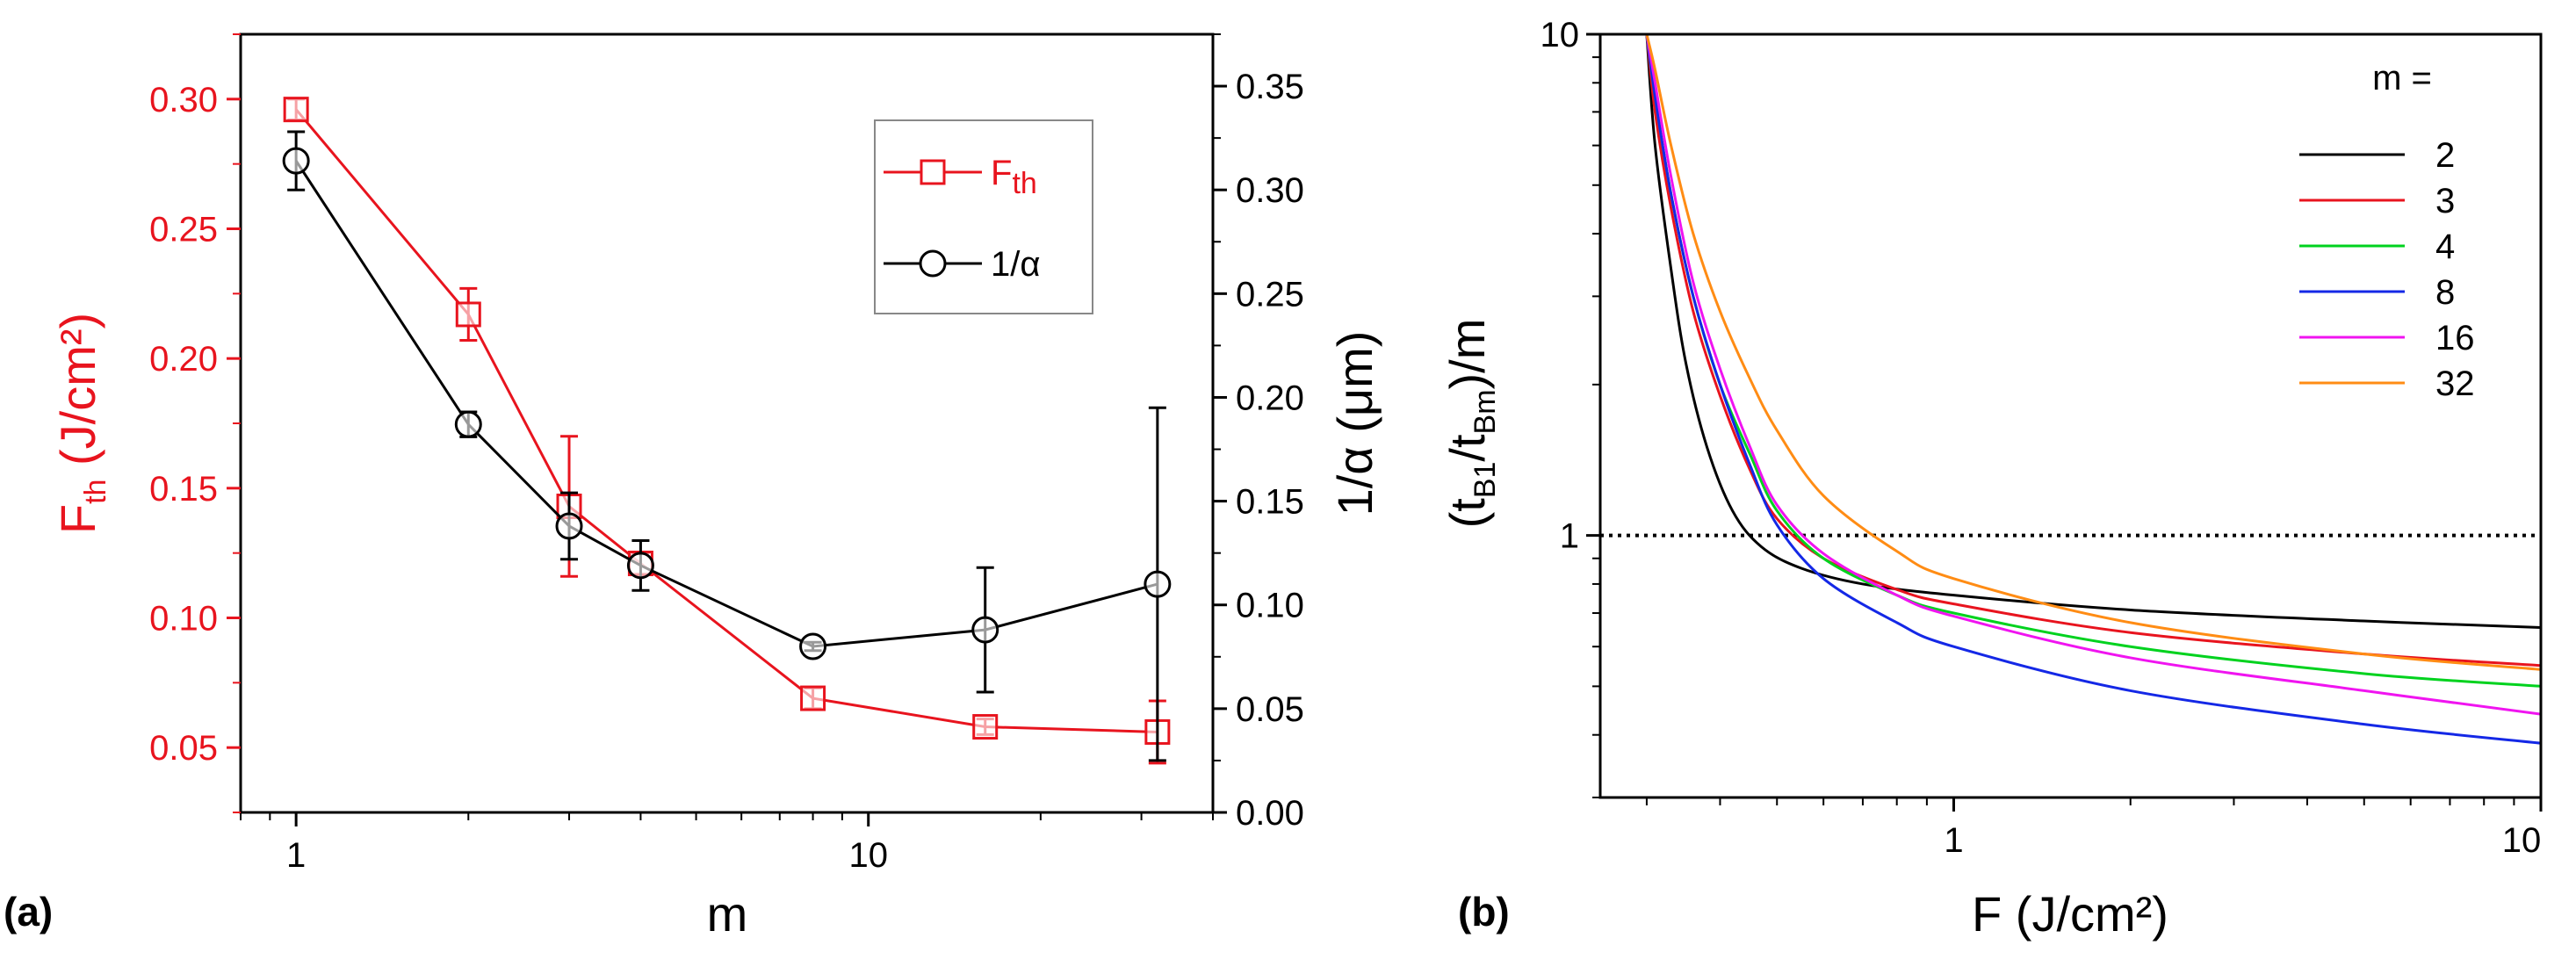 The width and height of the screenshot is (2576, 967). I want to click on right-y-tick-label: 0.00, so click(1270, 813).